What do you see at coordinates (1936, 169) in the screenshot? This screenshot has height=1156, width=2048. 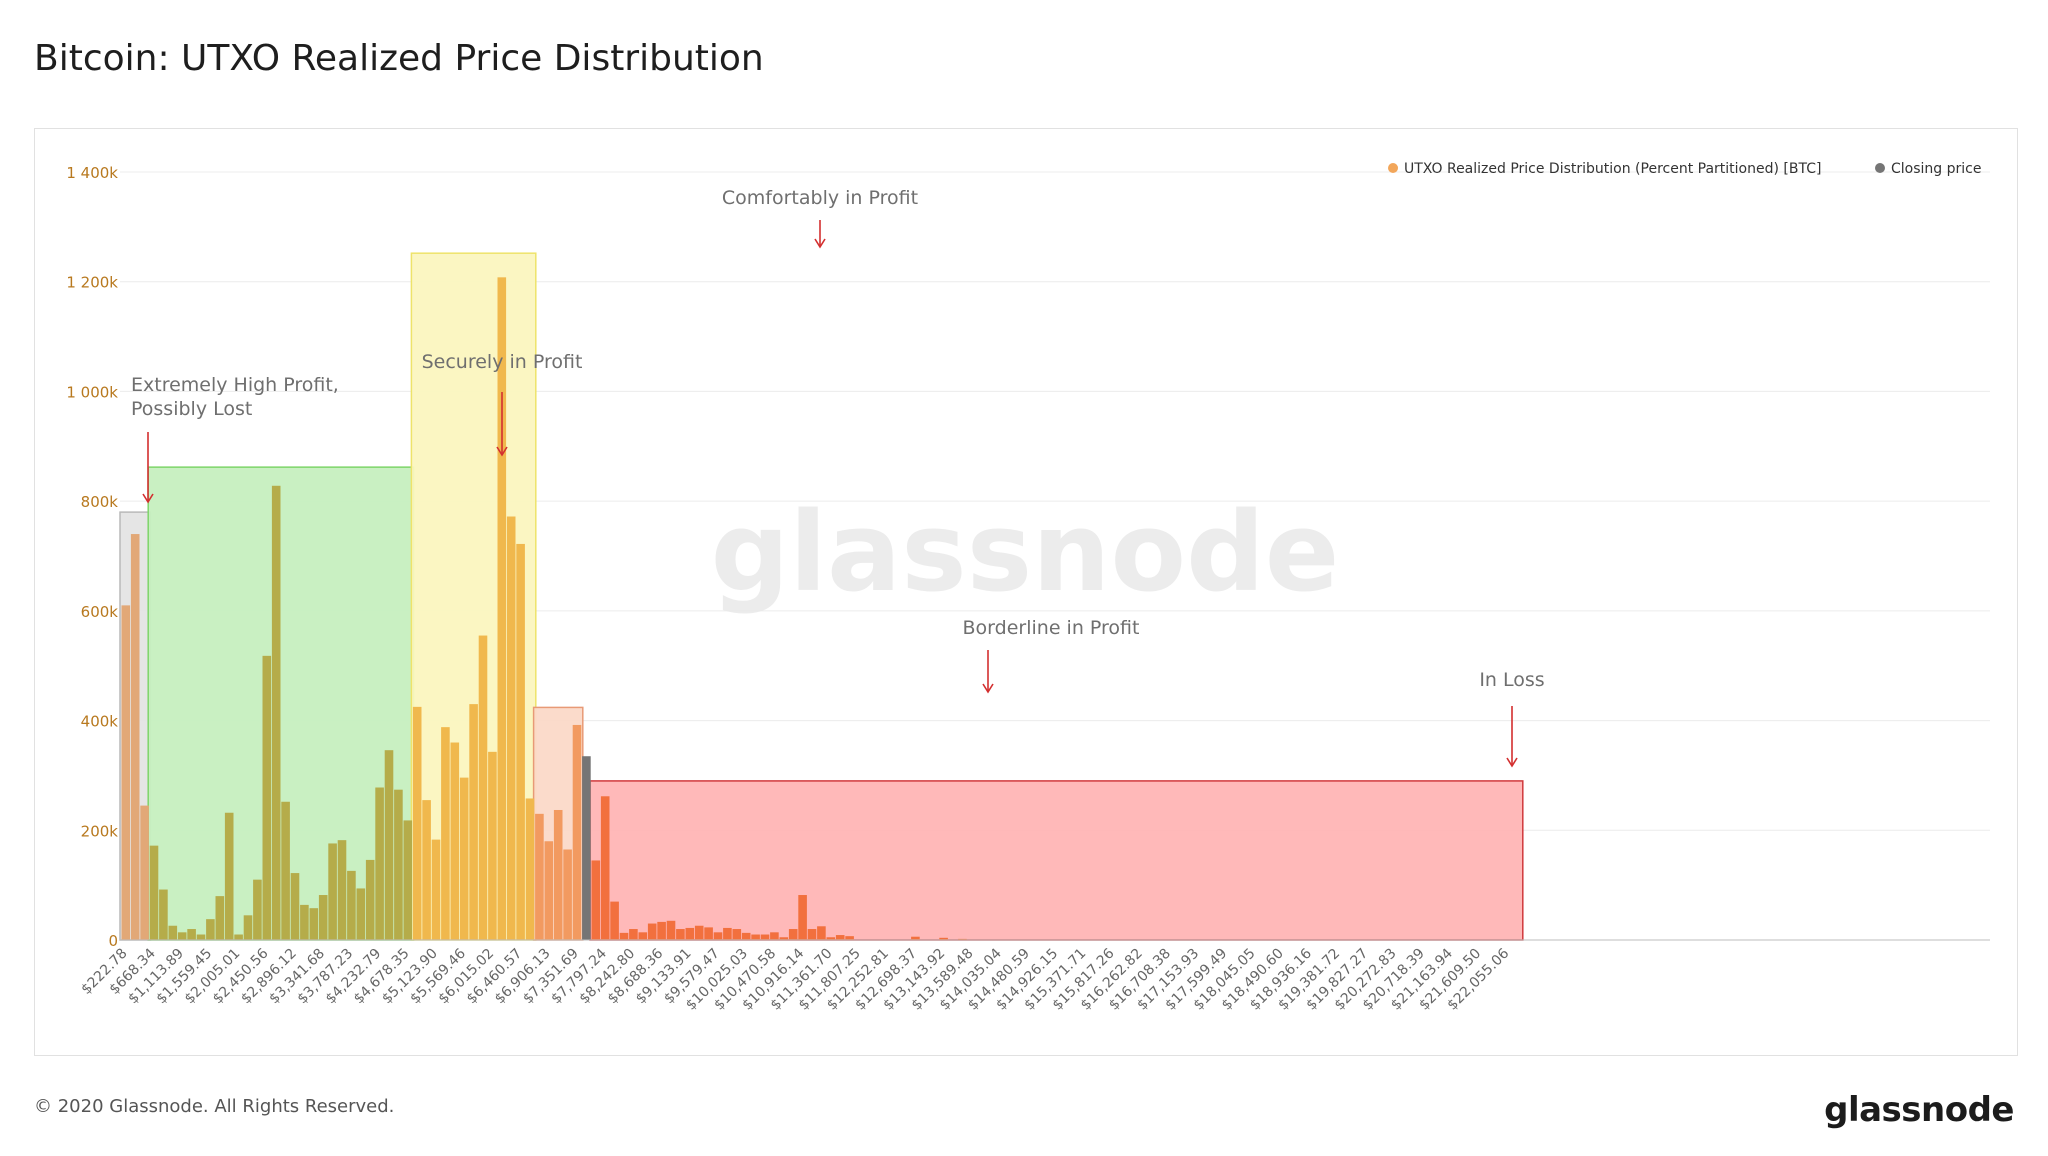 I see `legend-label-closing-price: Closing price` at bounding box center [1936, 169].